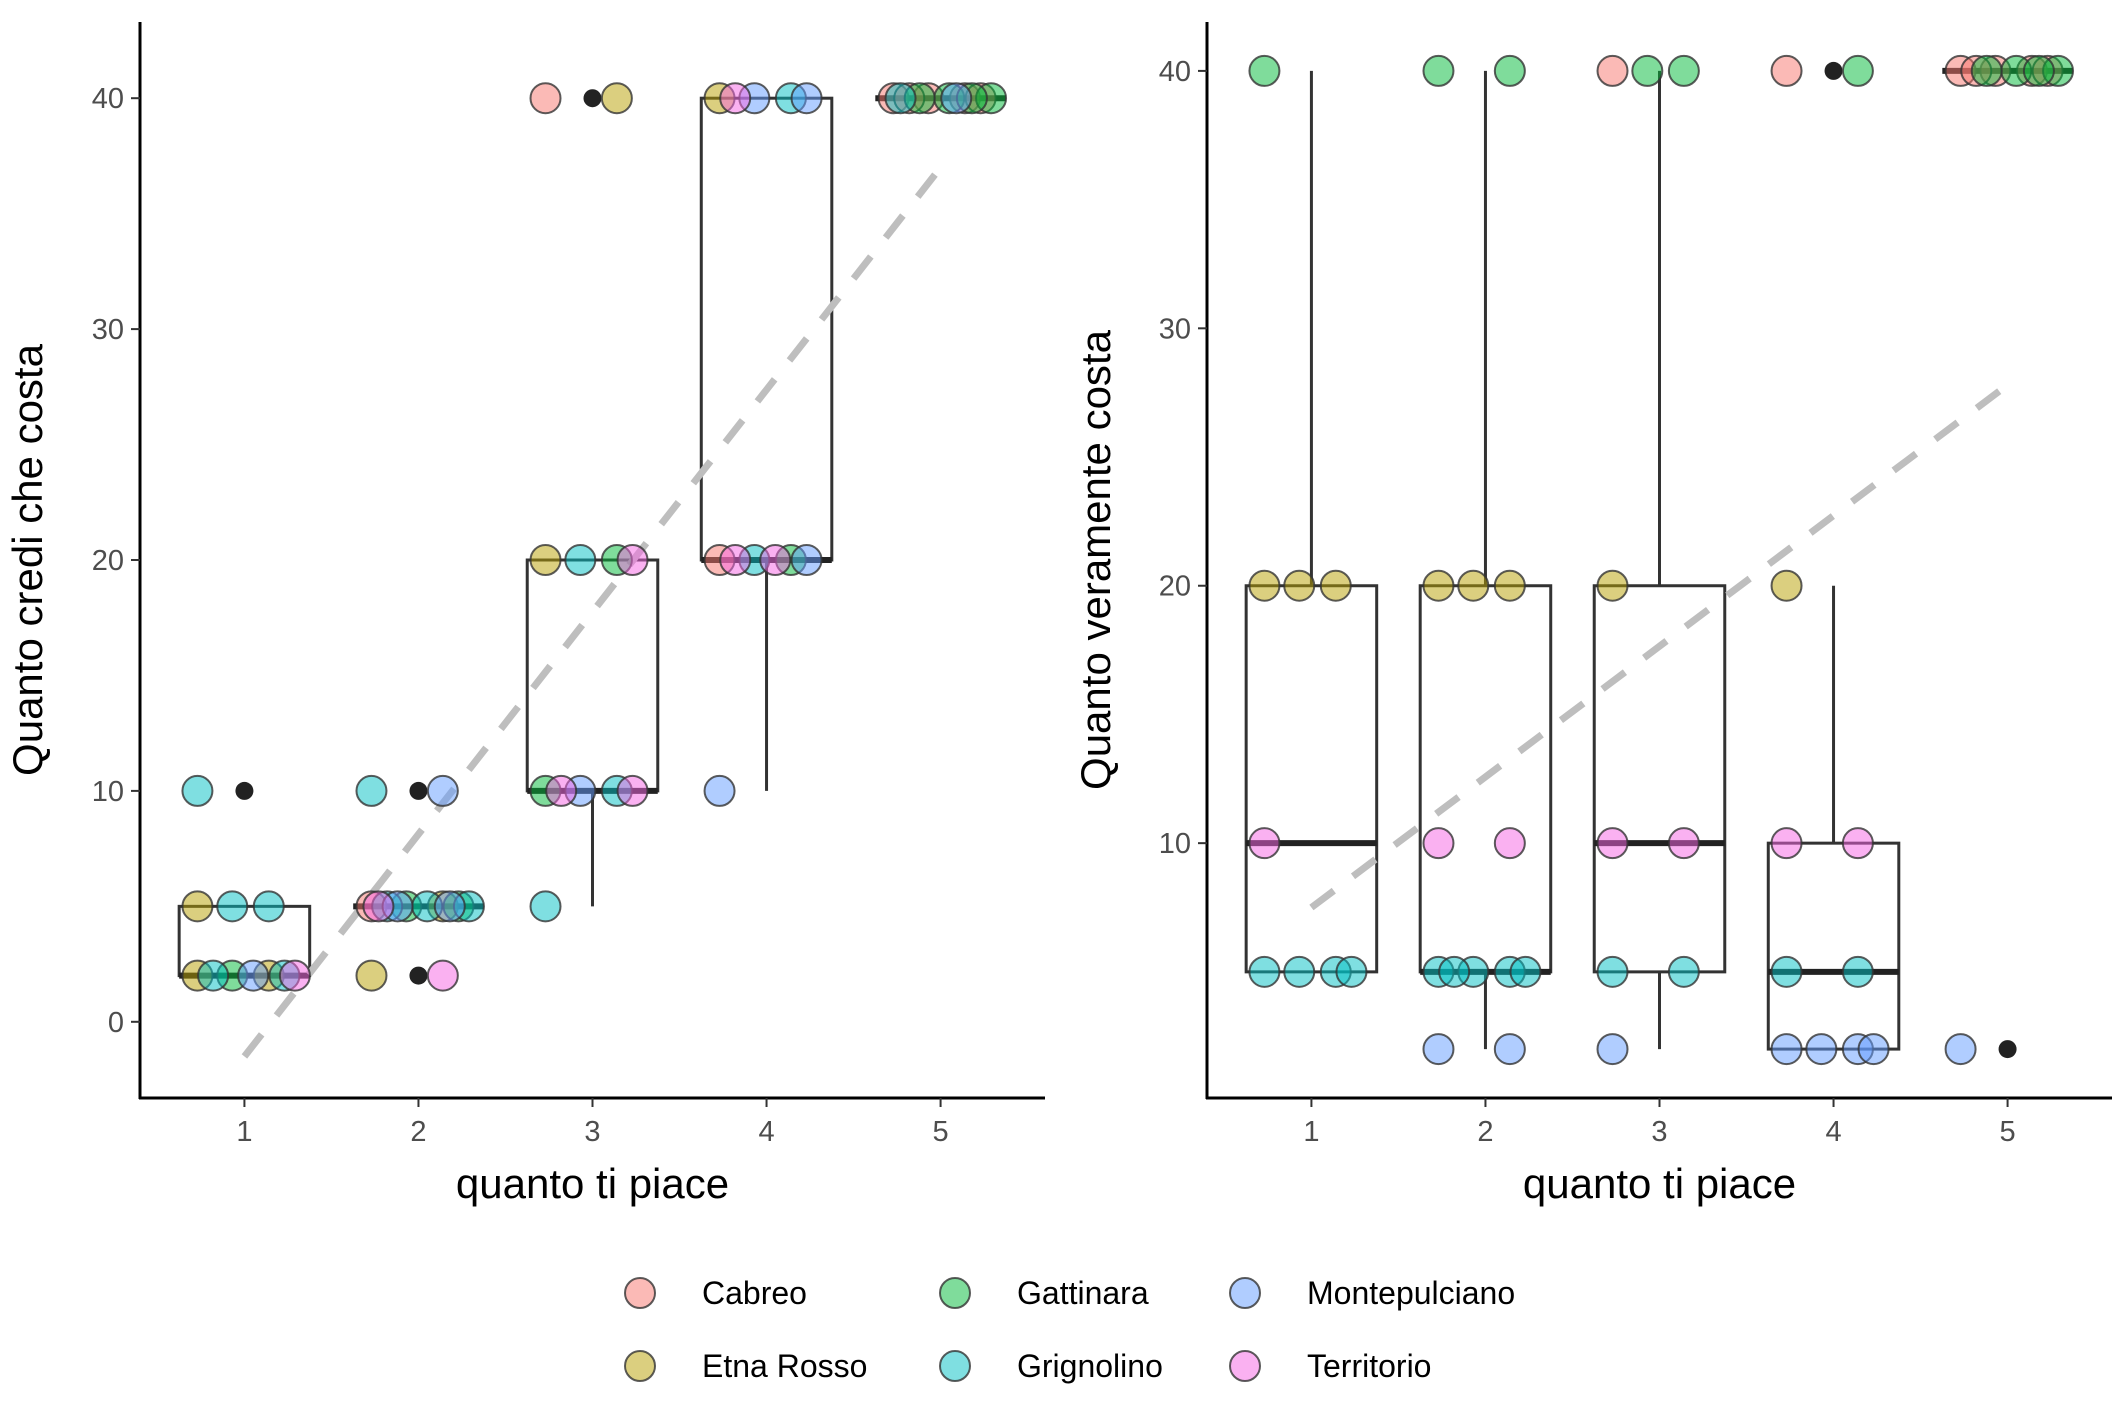 The width and height of the screenshot is (2125, 1422). What do you see at coordinates (1659, 646) in the screenshot?
I see `trend-line` at bounding box center [1659, 646].